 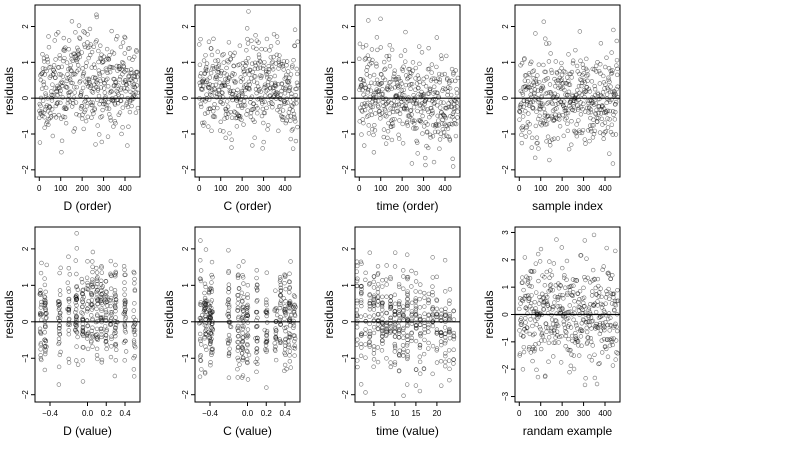 I want to click on x-tick-label: 400, so click(x=605, y=413).